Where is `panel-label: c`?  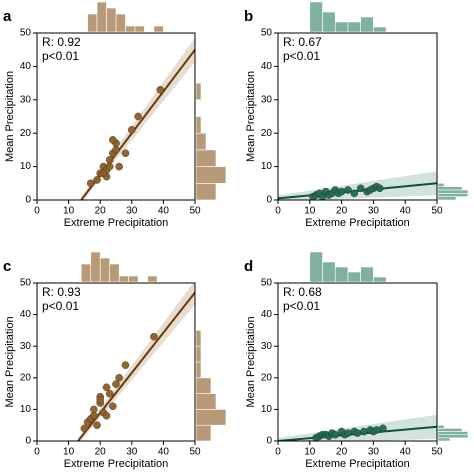 panel-label: c is located at coordinates (7, 266).